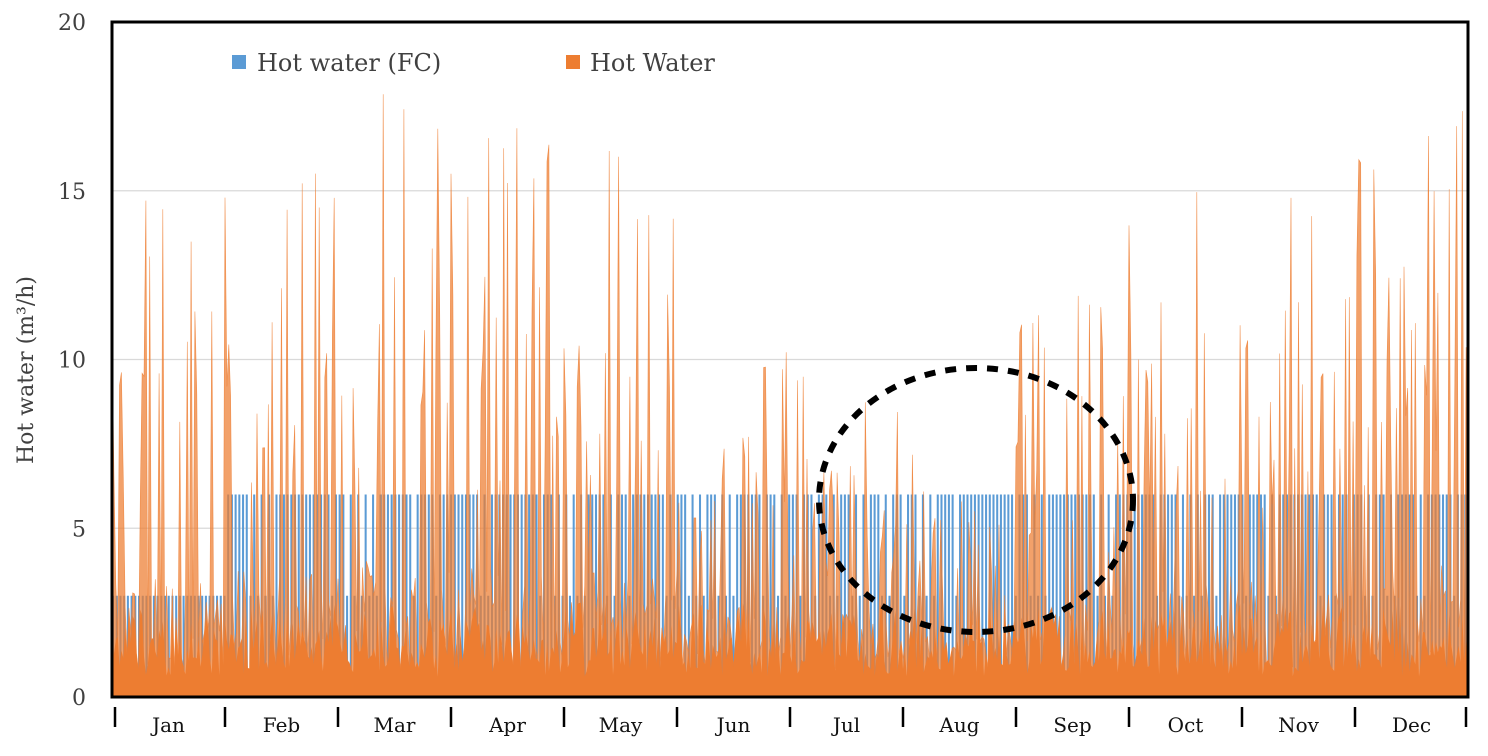 This screenshot has height=756, width=1488. What do you see at coordinates (1186, 725) in the screenshot?
I see `x-tick-label-oct: Oct` at bounding box center [1186, 725].